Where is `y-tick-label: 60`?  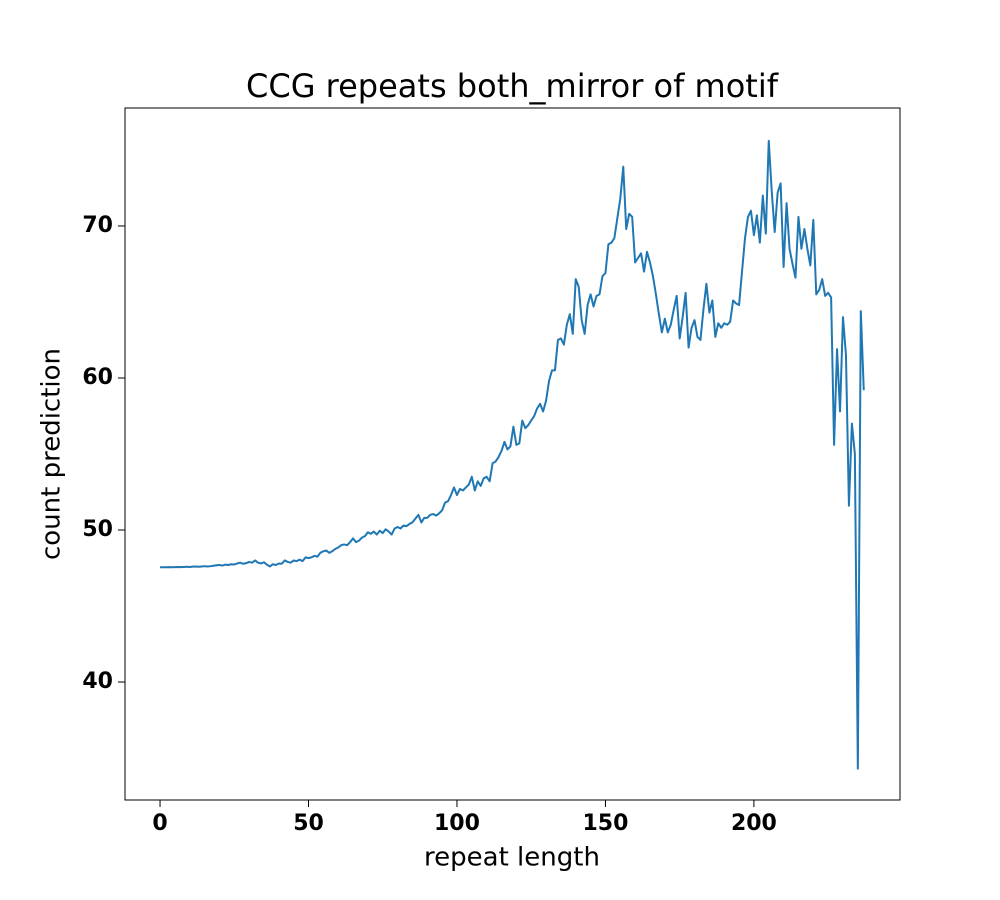
y-tick-label: 60 is located at coordinates (97, 377).